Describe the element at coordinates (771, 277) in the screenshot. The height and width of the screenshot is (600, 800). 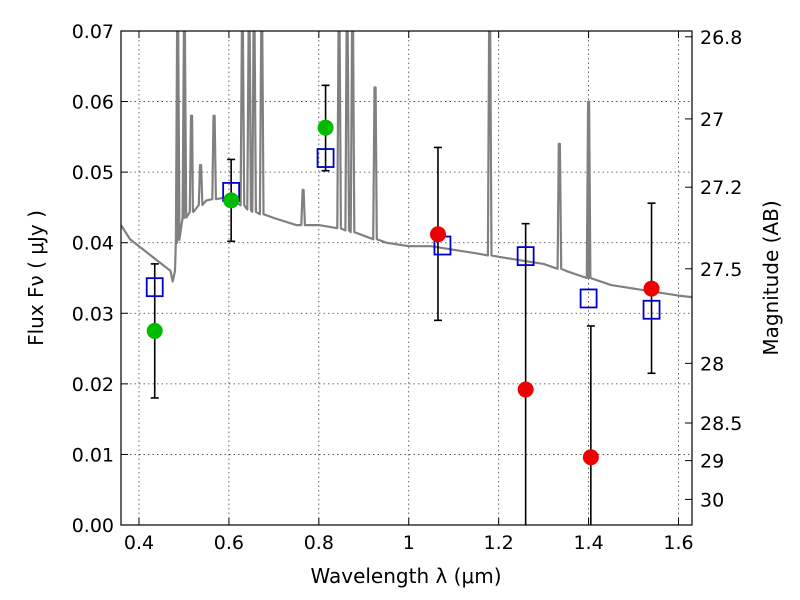
I see `y2-axis-label: Magnitude (AB)` at that location.